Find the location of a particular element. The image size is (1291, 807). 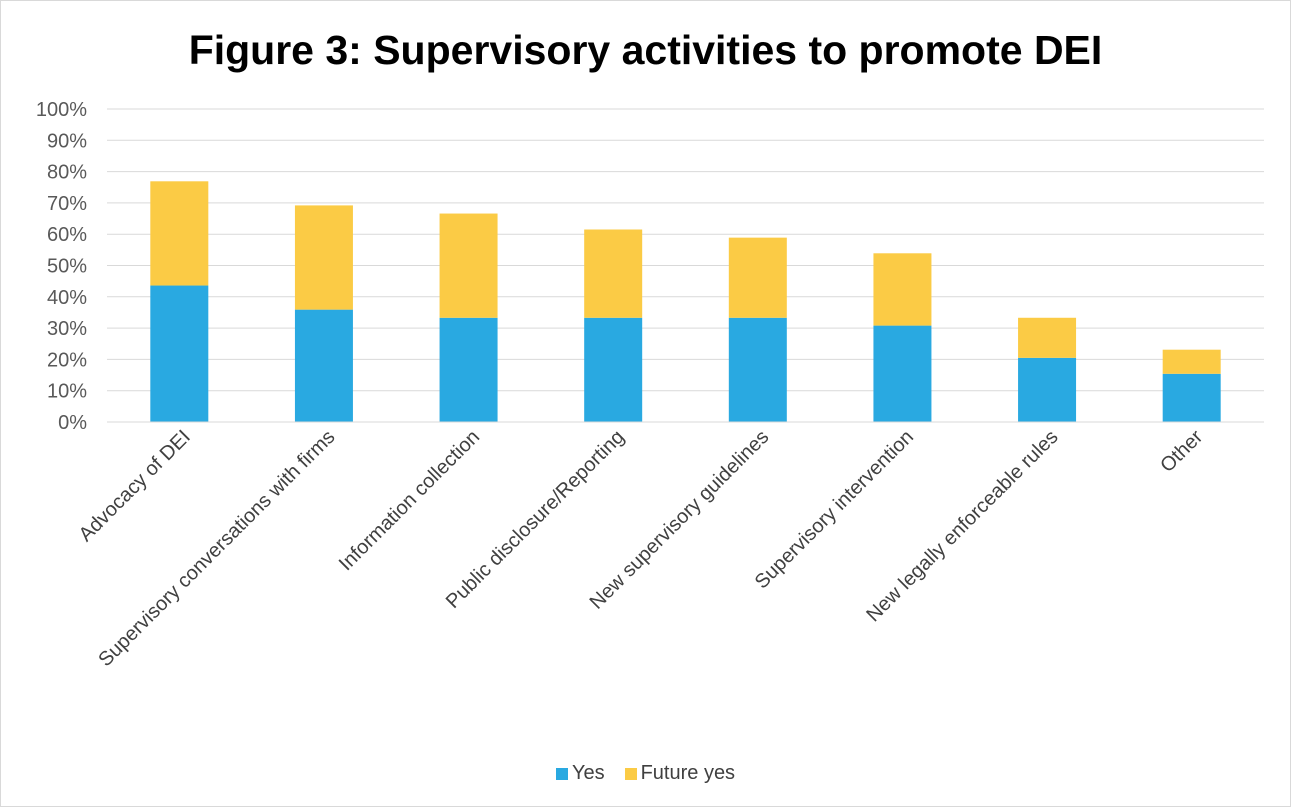

x-tick-label: Supervisory intervention is located at coordinates (834, 509).